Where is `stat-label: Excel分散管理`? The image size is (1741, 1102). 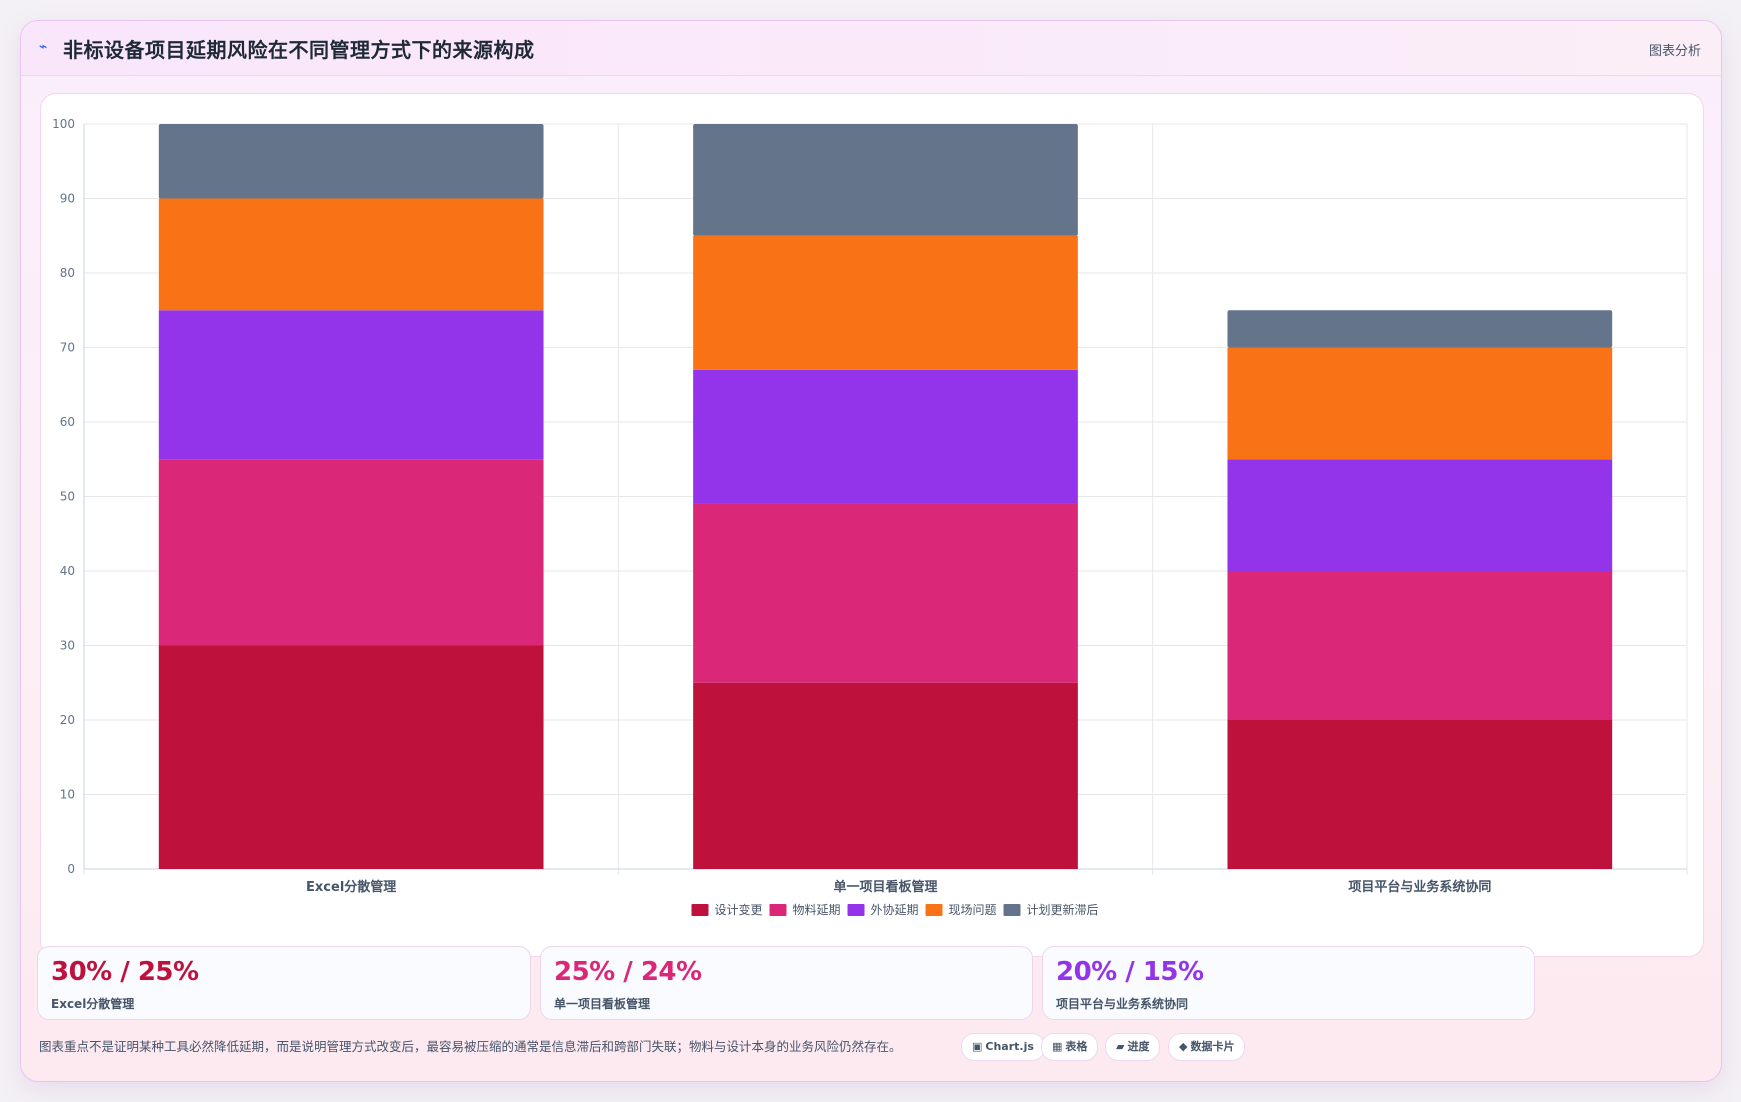 stat-label: Excel分散管理 is located at coordinates (93, 1004).